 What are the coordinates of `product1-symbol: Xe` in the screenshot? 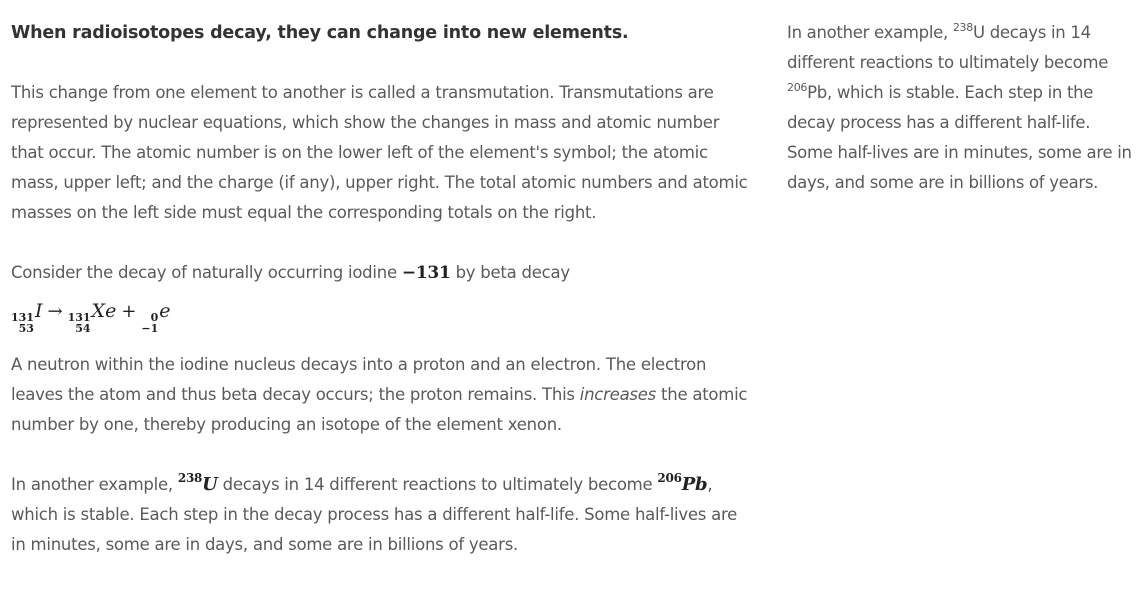 It's located at (104, 311).